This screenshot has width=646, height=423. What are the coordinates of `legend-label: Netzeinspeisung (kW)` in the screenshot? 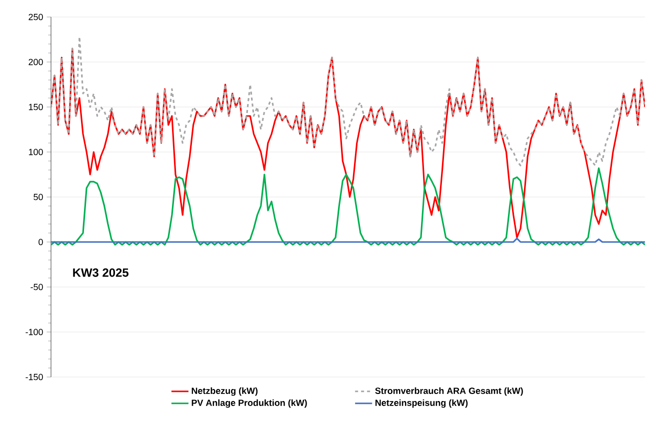 It's located at (421, 403).